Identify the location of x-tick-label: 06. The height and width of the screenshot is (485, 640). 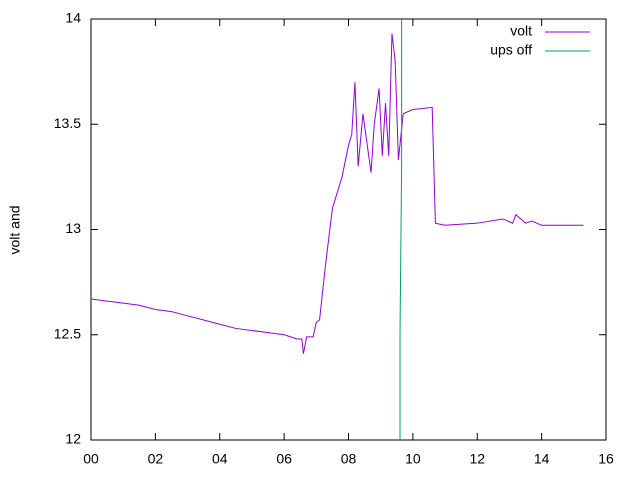
(284, 459).